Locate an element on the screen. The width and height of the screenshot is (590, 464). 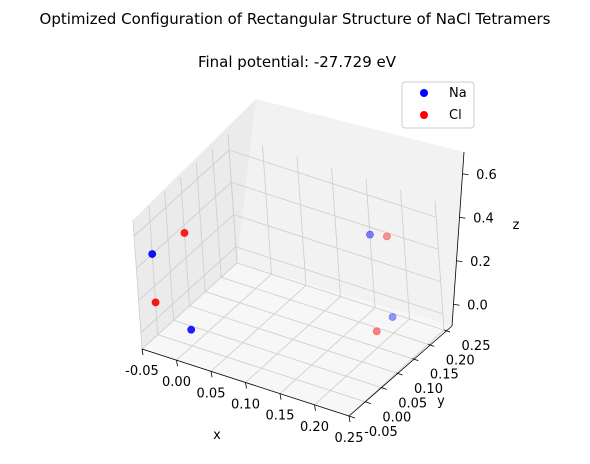
y-tick-label: 0.25 is located at coordinates (476, 346).